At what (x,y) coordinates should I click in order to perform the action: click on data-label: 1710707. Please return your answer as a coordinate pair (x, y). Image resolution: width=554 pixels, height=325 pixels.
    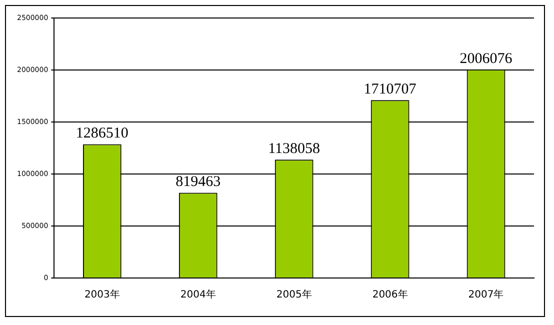
    Looking at the image, I should click on (390, 90).